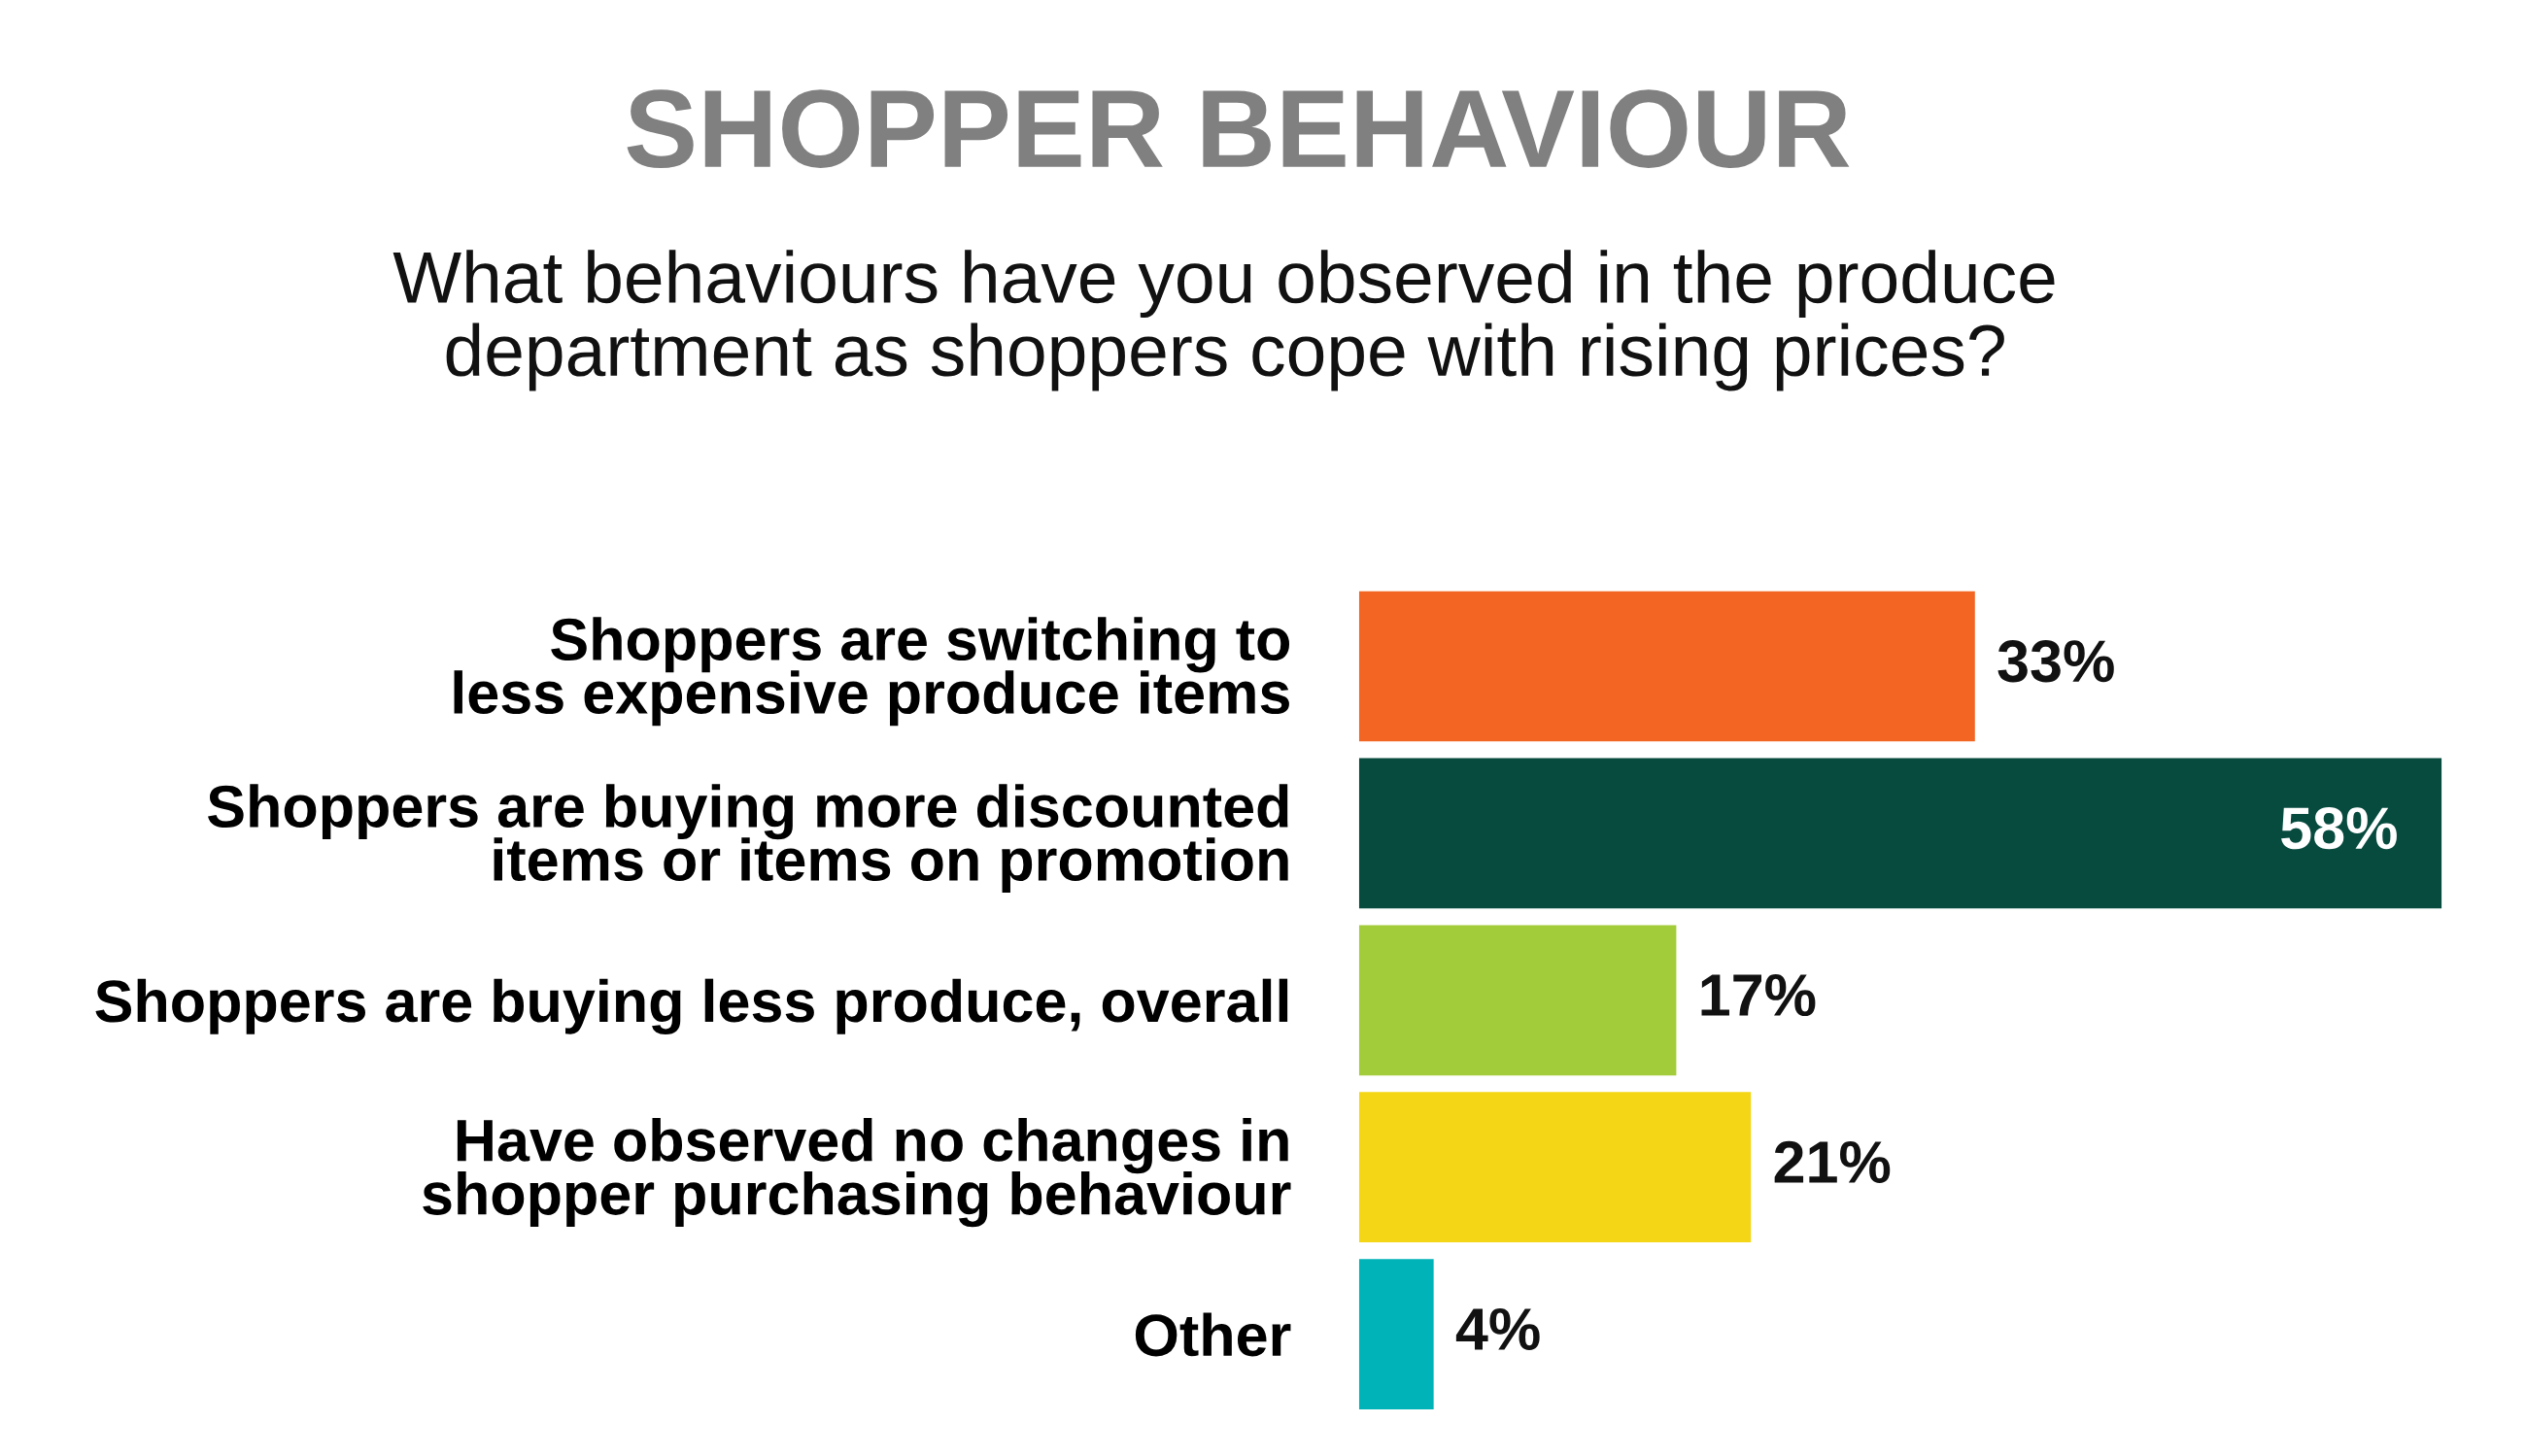 This screenshot has height=1456, width=2526. I want to click on data-label: 17%, so click(1758, 995).